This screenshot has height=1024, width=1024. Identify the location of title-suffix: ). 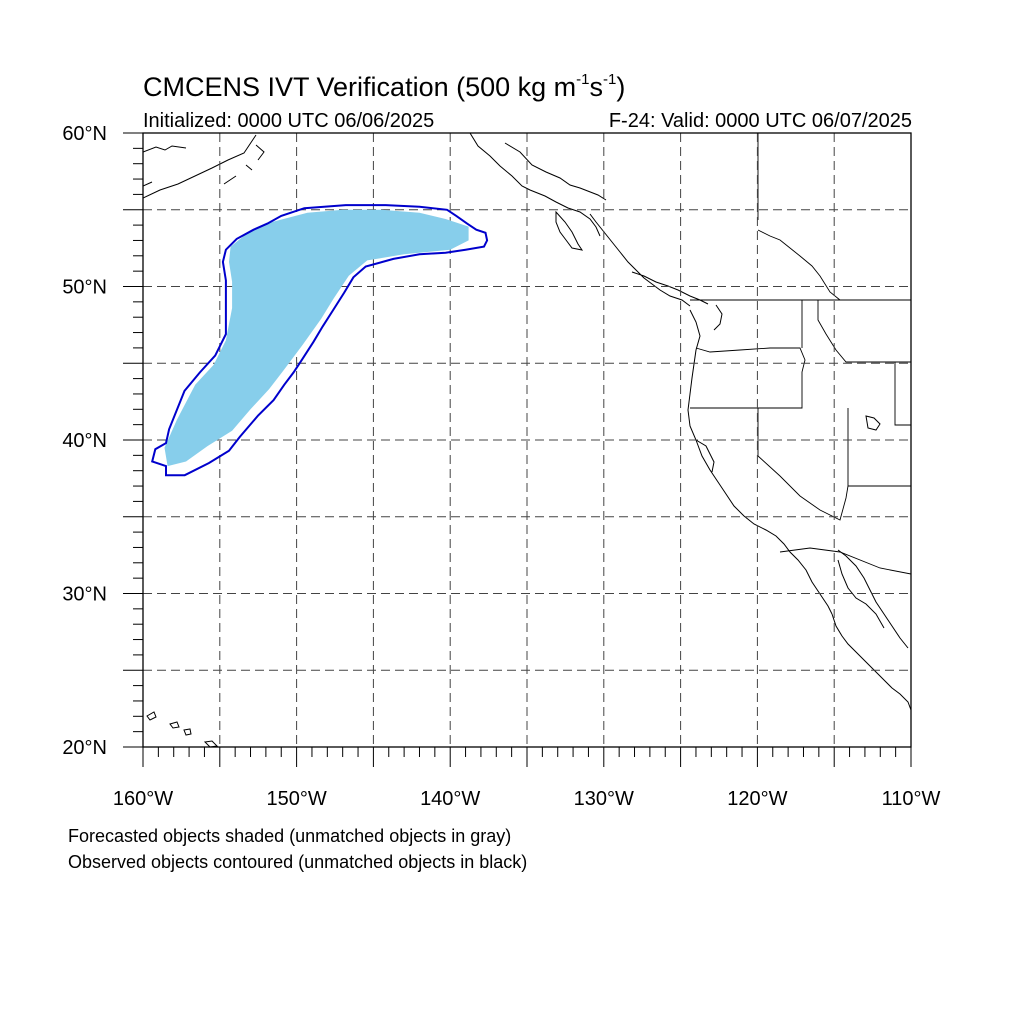
(621, 87).